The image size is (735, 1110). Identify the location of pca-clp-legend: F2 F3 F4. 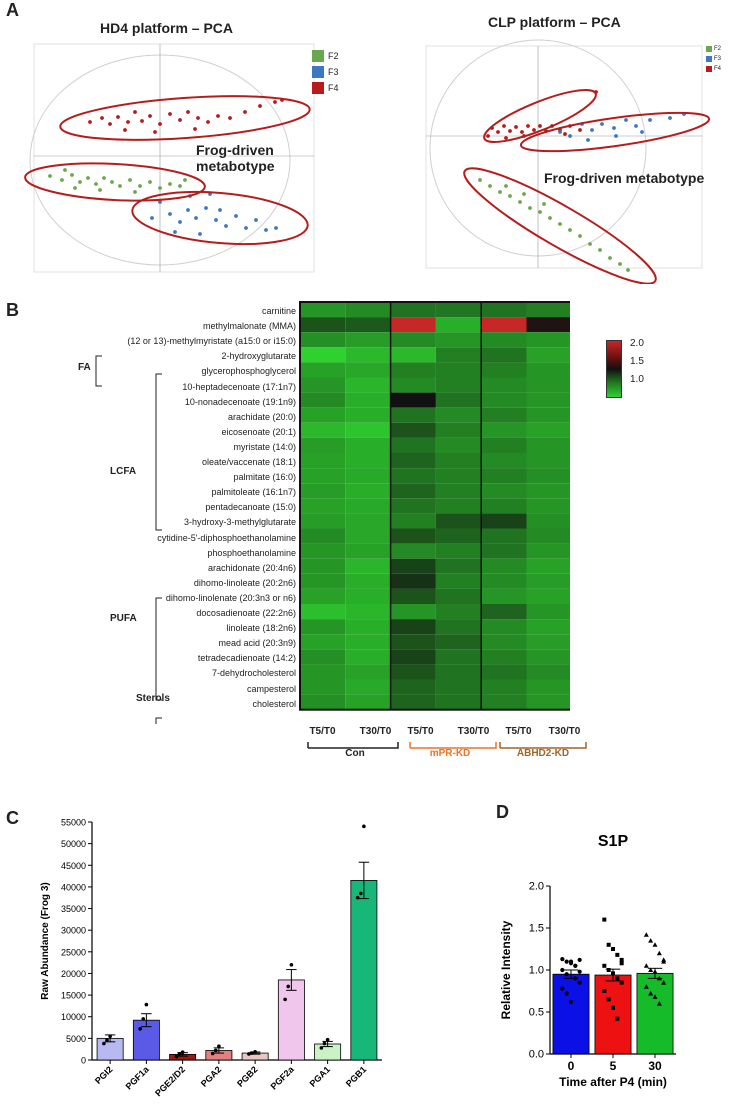
(719, 59).